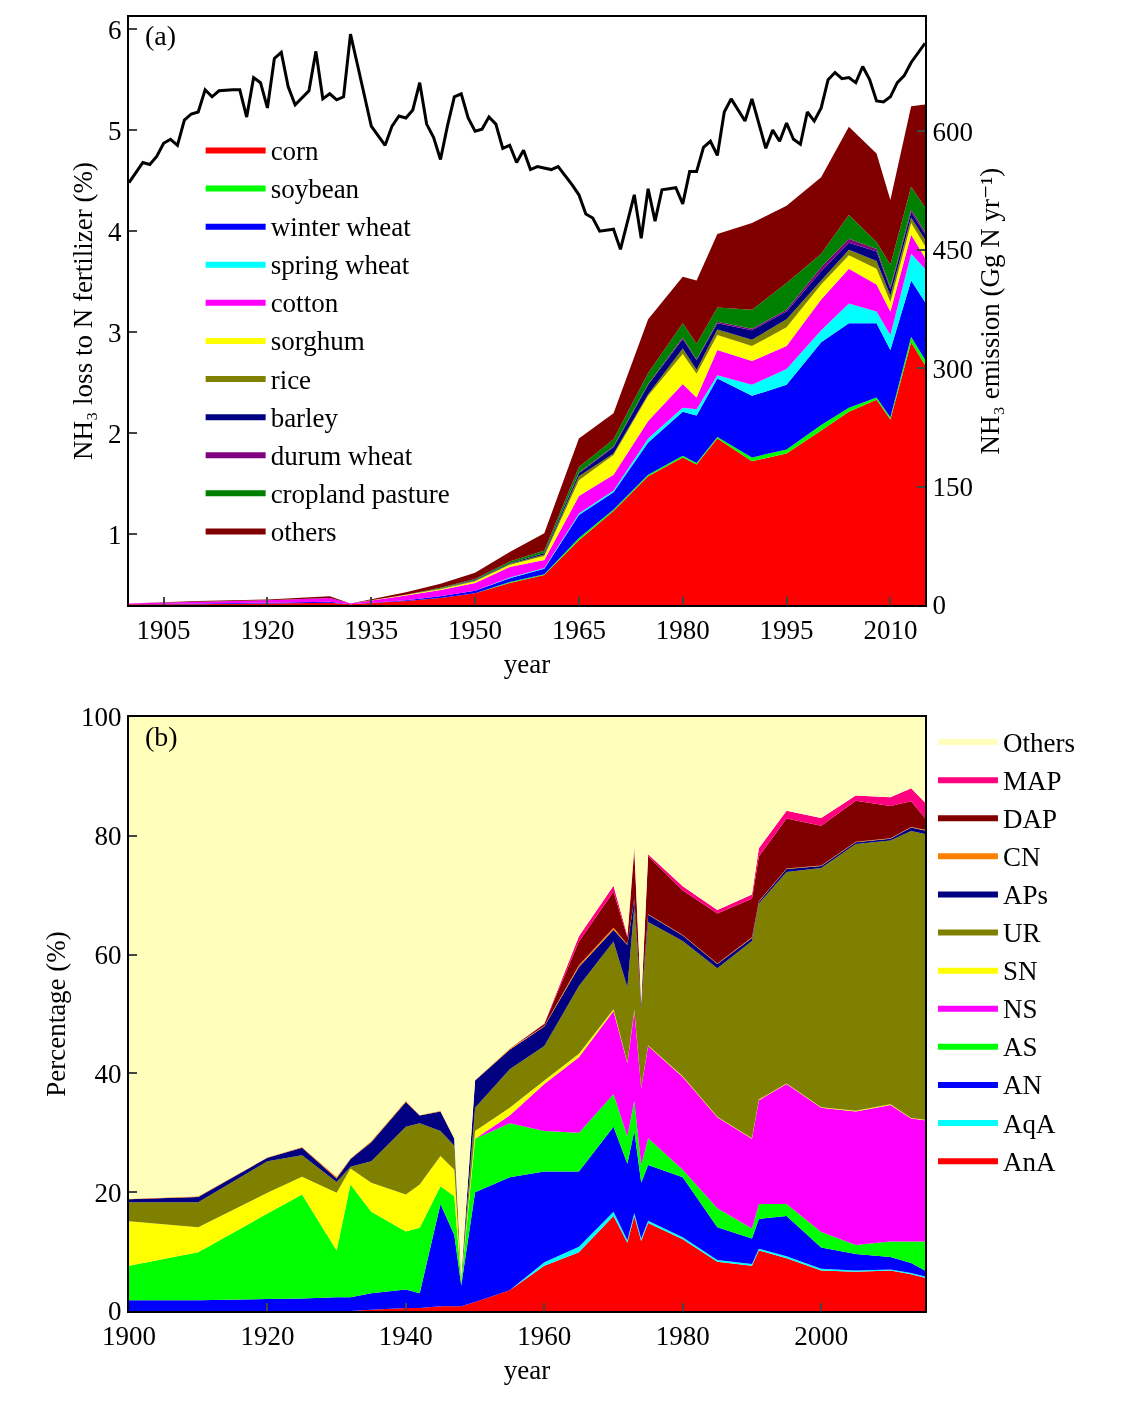 This screenshot has height=1406, width=1127. What do you see at coordinates (115, 534) in the screenshot?
I see `y-tick-label: 1` at bounding box center [115, 534].